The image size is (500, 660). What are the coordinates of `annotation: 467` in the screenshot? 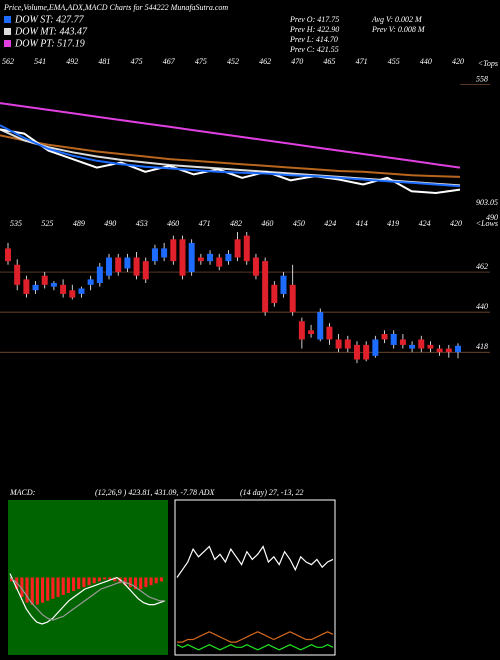 It's located at (169, 61).